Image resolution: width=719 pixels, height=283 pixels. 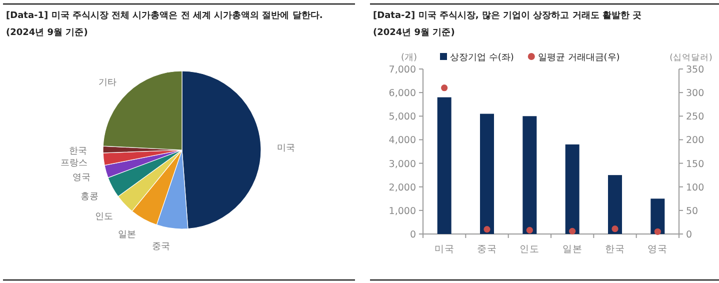 What do you see at coordinates (487, 249) in the screenshot?
I see `x-tick-label: 중국` at bounding box center [487, 249].